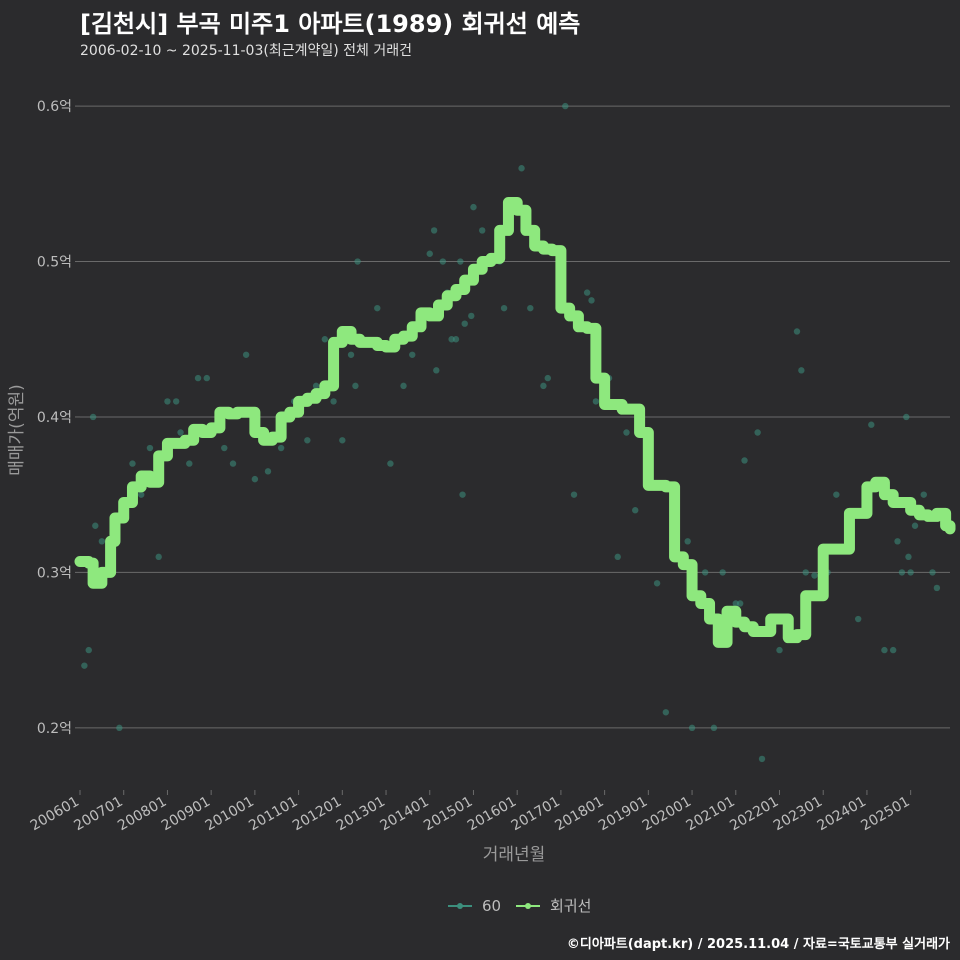 Image resolution: width=960 pixels, height=960 pixels. What do you see at coordinates (55, 814) in the screenshot?
I see `x-tick-label: 200601` at bounding box center [55, 814].